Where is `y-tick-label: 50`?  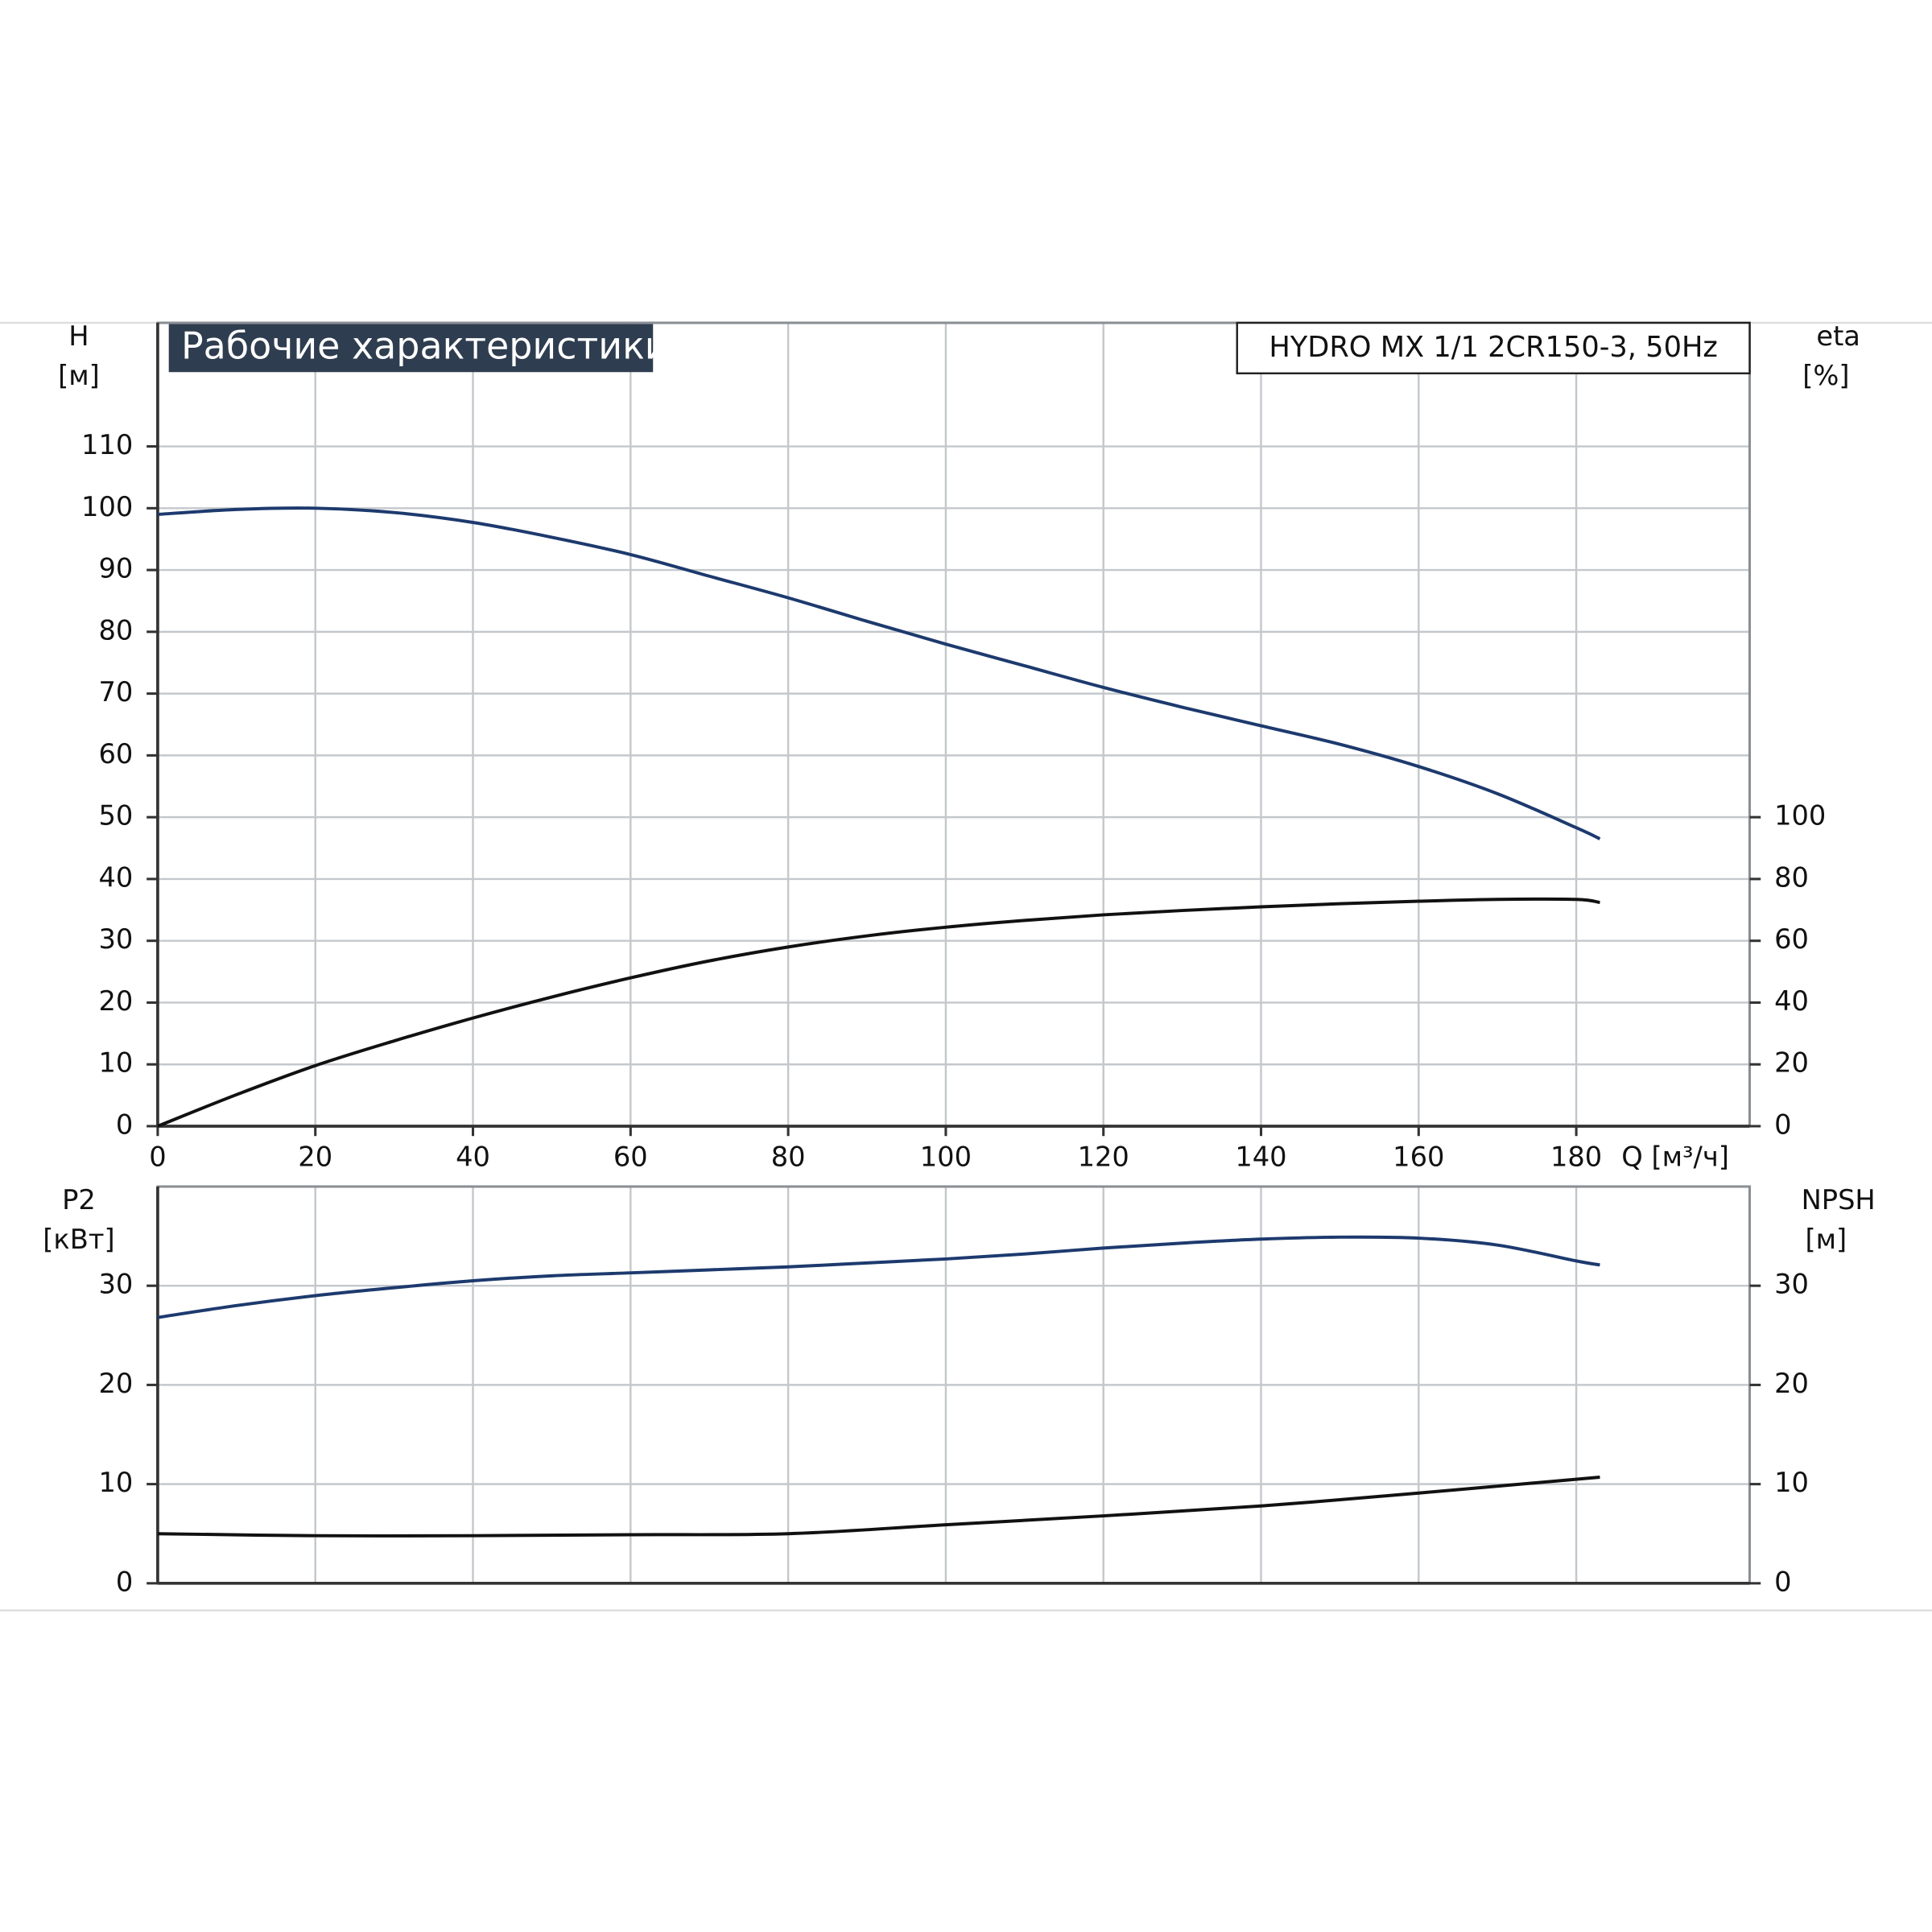
y-tick-label: 50 is located at coordinates (116, 816).